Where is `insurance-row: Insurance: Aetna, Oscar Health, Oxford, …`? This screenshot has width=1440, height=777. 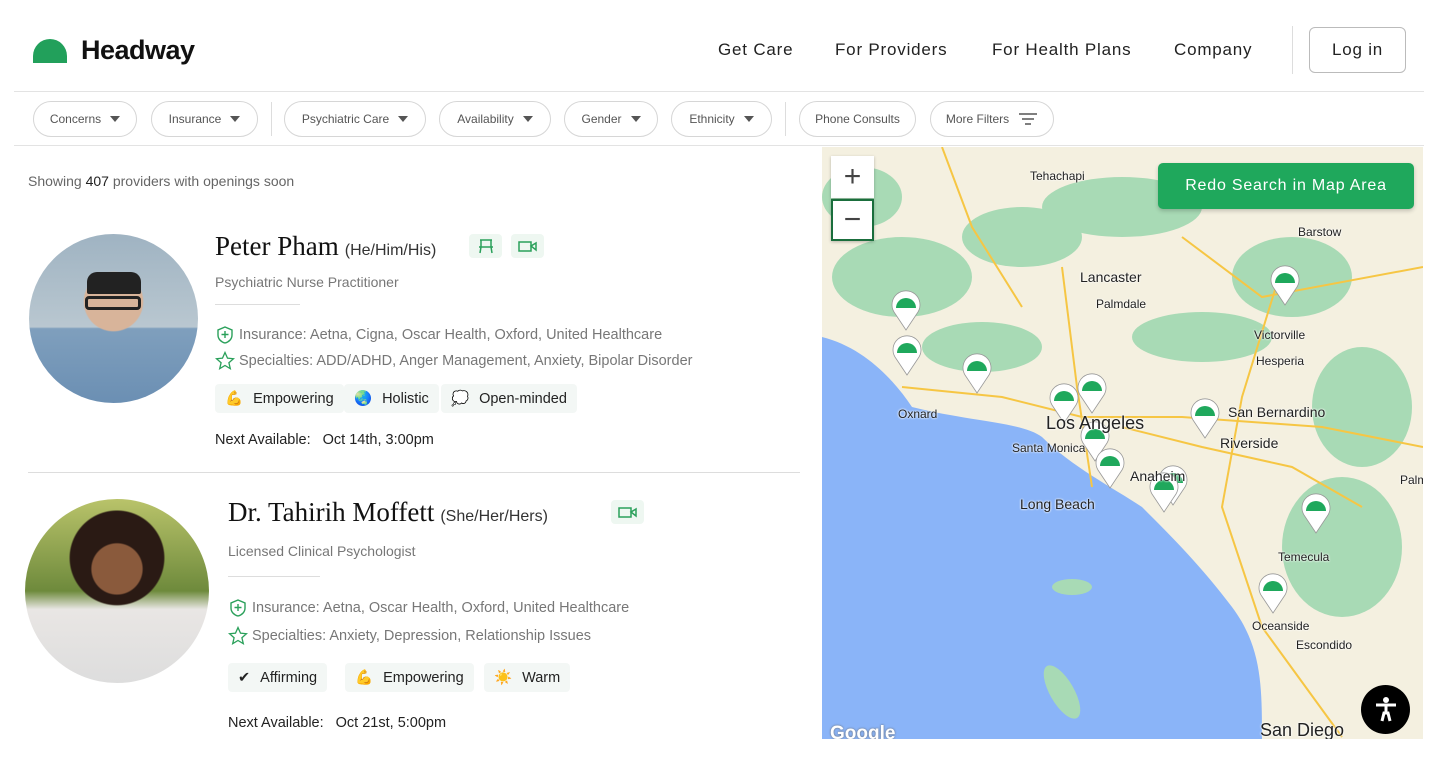 insurance-row: Insurance: Aetna, Oscar Health, Oxford, … is located at coordinates (428, 608).